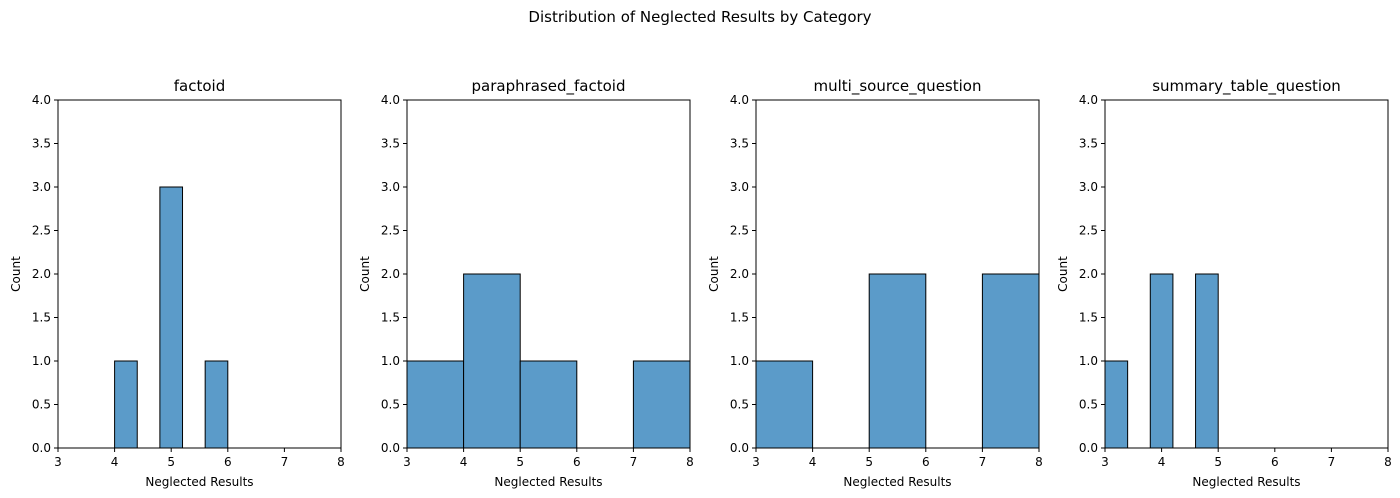  What do you see at coordinates (549, 86) in the screenshot?
I see `panel-title: paraphrased_factoid` at bounding box center [549, 86].